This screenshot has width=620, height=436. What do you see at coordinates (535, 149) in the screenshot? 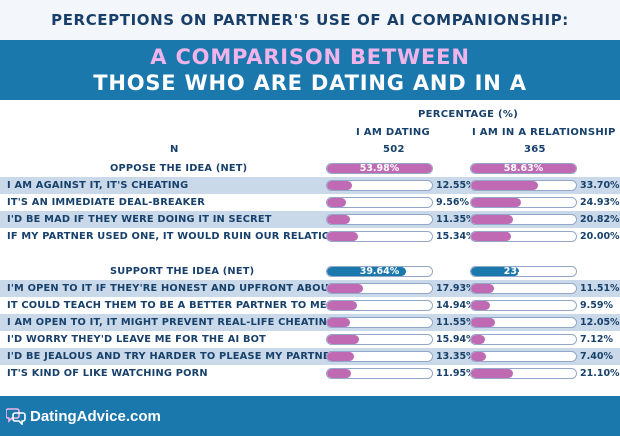
I see `n-value-relationship: 365` at bounding box center [535, 149].